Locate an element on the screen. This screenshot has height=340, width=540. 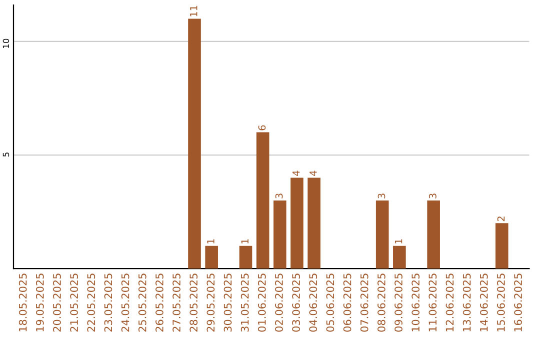
x-tick-label: 04.06.2025 is located at coordinates (313, 303).